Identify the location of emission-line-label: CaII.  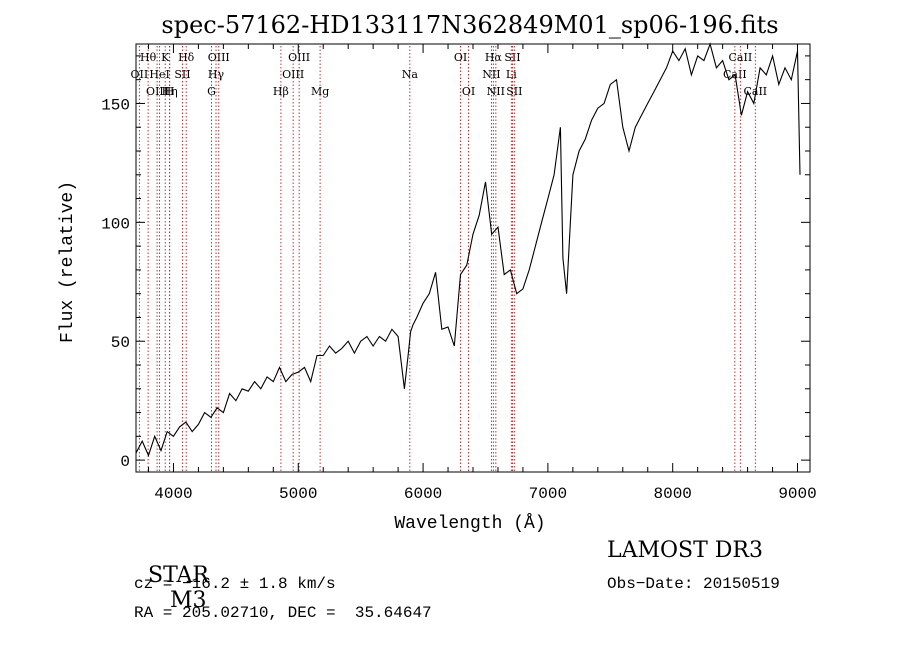
(741, 57).